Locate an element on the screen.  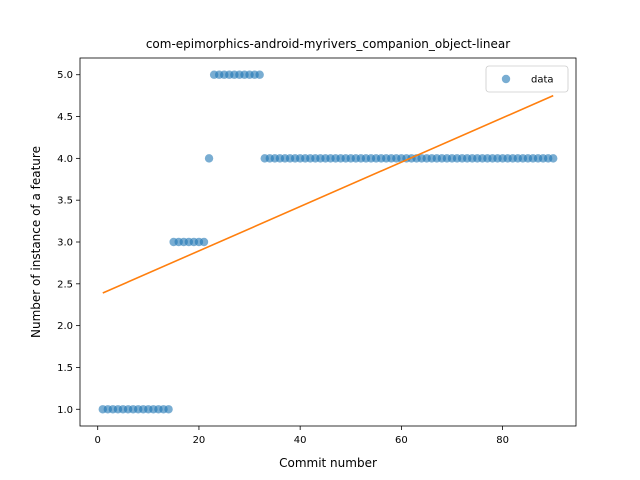
y-tick-label: 1.0 is located at coordinates (65, 410).